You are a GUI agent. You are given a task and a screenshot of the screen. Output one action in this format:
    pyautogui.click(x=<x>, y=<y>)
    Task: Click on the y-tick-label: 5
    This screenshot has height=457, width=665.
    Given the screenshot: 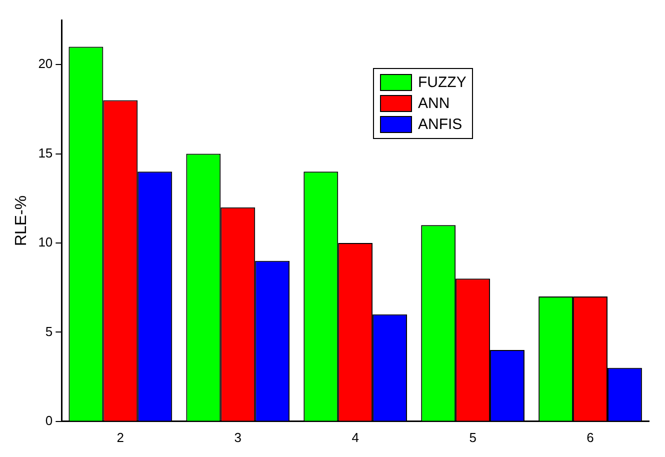 What is the action you would take?
    pyautogui.click(x=49, y=331)
    